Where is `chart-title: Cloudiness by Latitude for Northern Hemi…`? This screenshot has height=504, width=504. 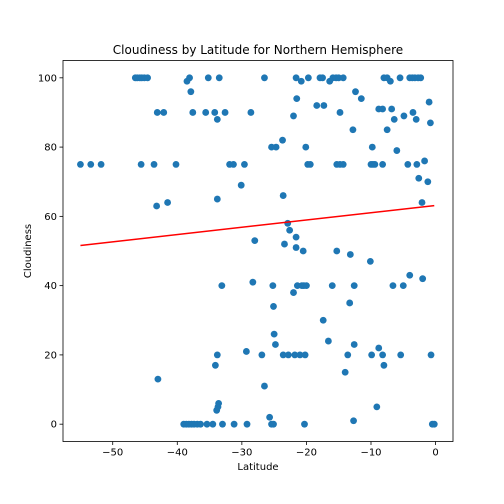 chart-title: Cloudiness by Latitude for Northern Hemi… is located at coordinates (258, 50).